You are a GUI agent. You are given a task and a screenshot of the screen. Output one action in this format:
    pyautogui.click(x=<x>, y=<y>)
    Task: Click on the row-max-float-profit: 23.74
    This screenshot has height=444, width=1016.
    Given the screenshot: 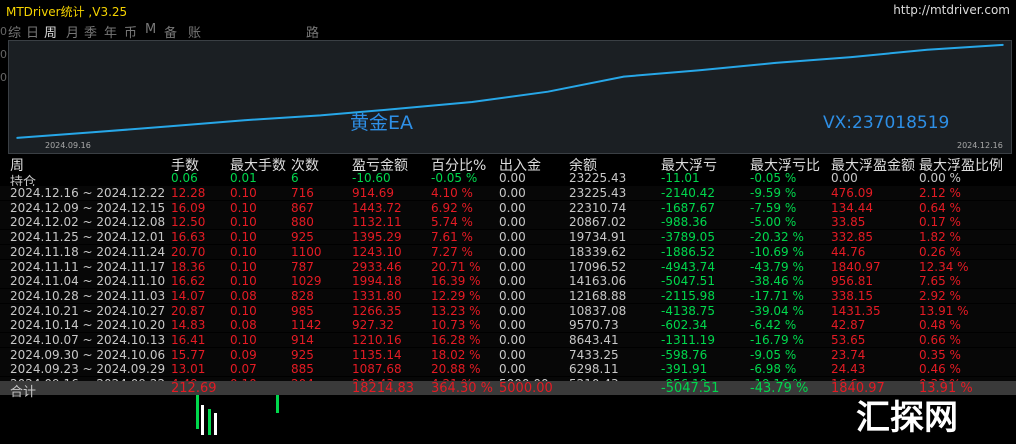 What is the action you would take?
    pyautogui.click(x=848, y=354)
    